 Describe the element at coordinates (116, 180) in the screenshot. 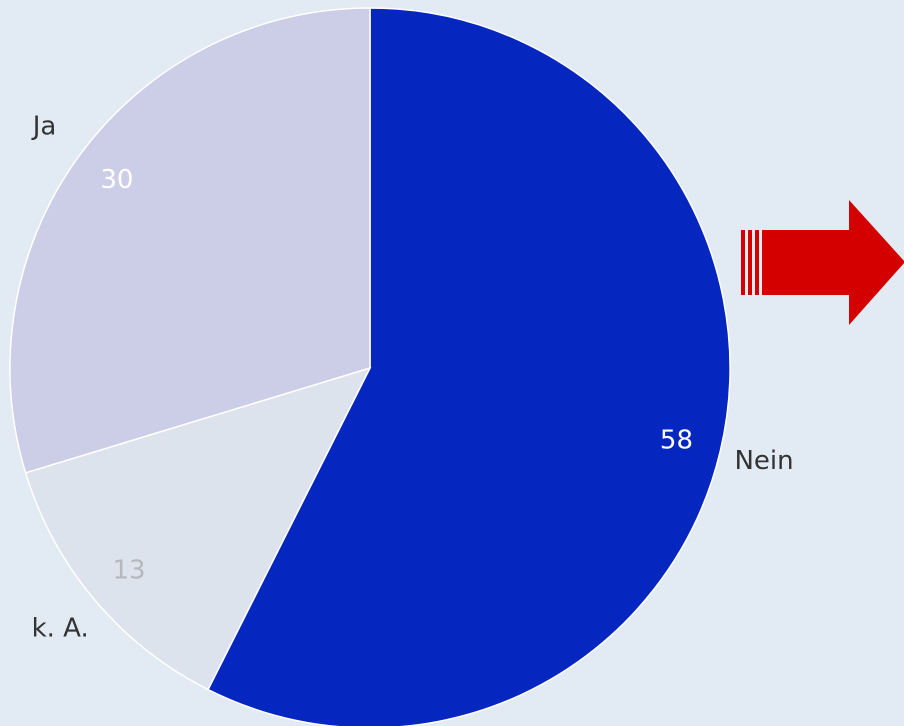

I see `value-label: 30` at that location.